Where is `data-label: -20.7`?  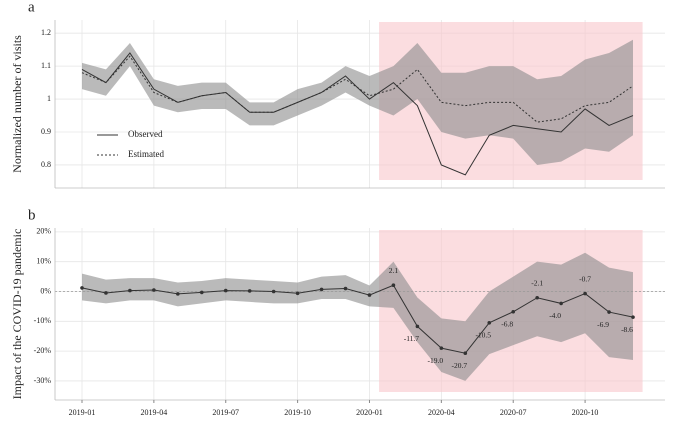
data-label: -20.7 is located at coordinates (459, 365).